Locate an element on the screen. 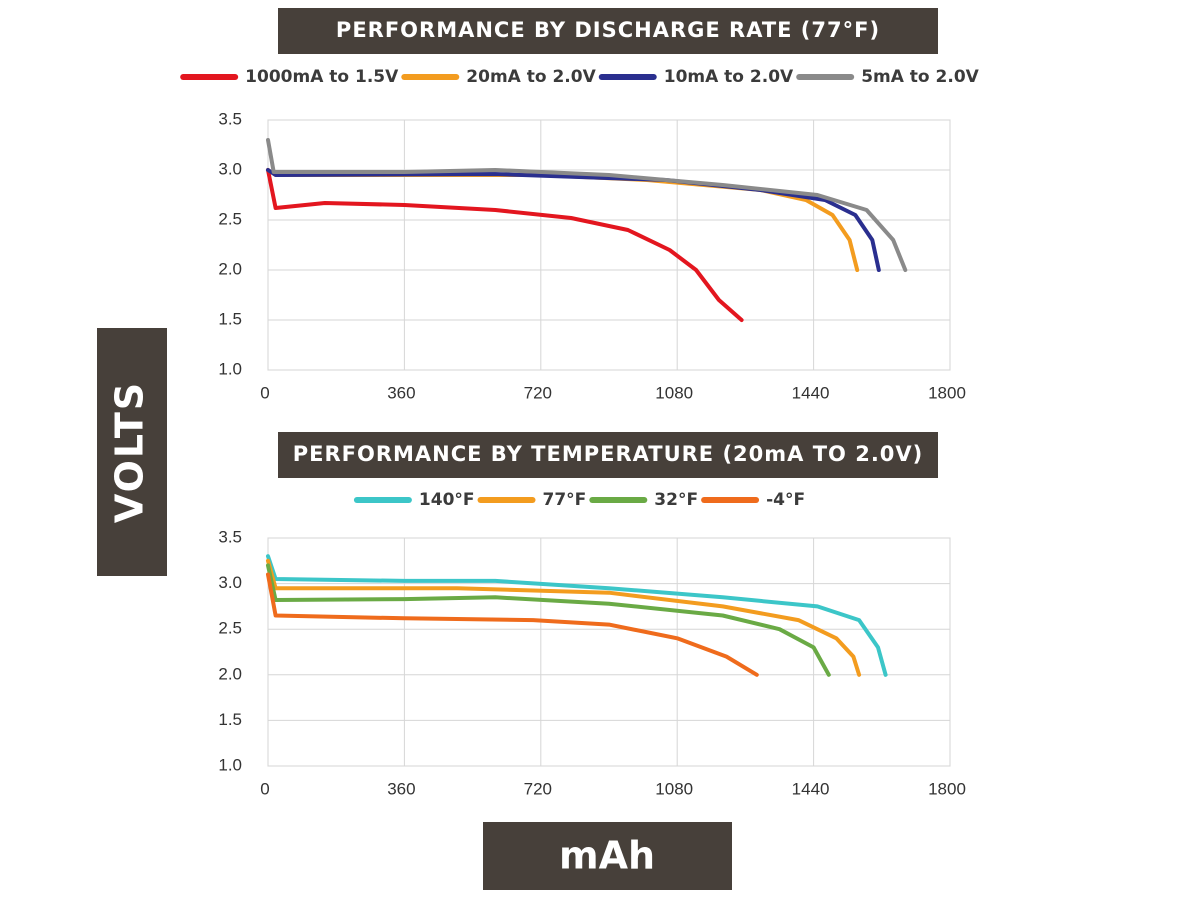 The image size is (1200, 900). legend-label: 1000mA to 1.5V is located at coordinates (322, 77).